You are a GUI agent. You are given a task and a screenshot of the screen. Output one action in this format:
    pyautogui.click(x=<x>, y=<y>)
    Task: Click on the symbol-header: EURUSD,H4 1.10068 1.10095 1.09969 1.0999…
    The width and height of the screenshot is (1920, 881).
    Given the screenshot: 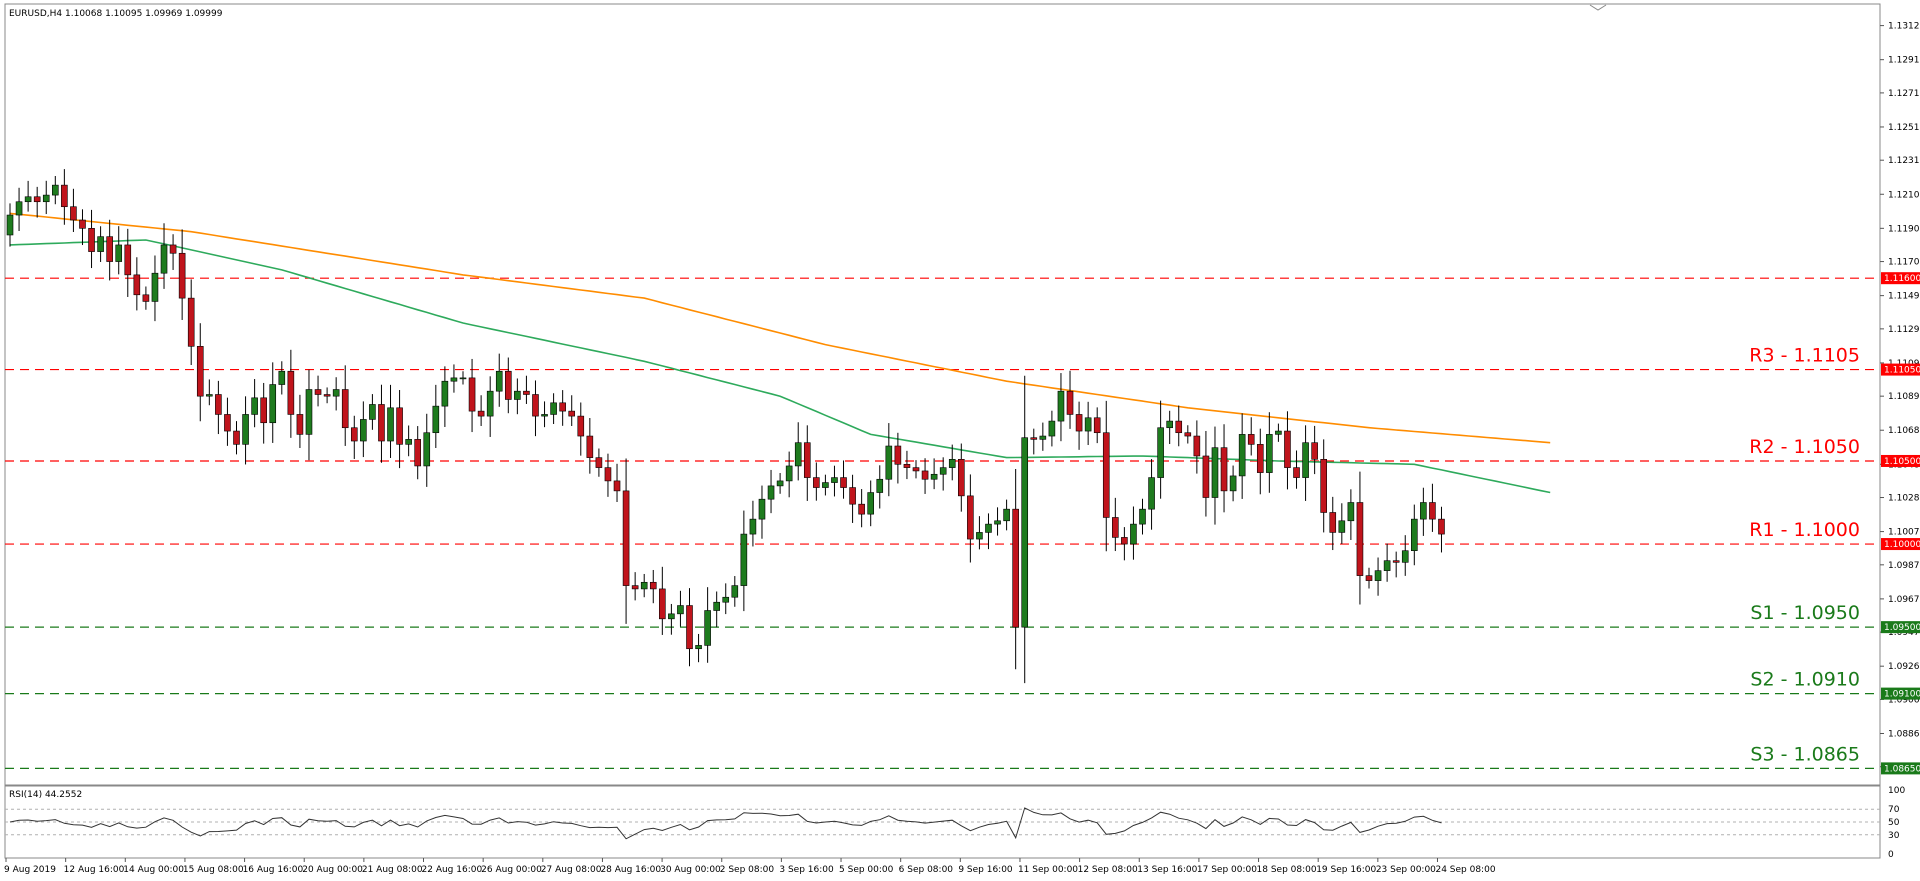 What is the action you would take?
    pyautogui.click(x=116, y=14)
    